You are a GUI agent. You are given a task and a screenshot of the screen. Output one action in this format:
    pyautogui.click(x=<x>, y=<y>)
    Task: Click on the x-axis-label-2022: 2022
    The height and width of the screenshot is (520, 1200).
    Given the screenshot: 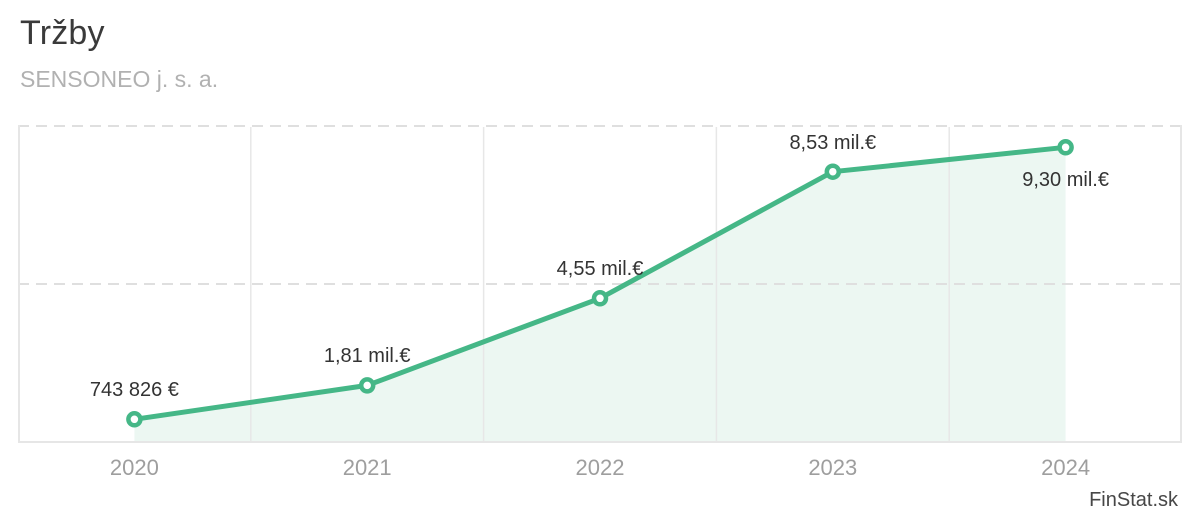 What is the action you would take?
    pyautogui.click(x=600, y=467)
    